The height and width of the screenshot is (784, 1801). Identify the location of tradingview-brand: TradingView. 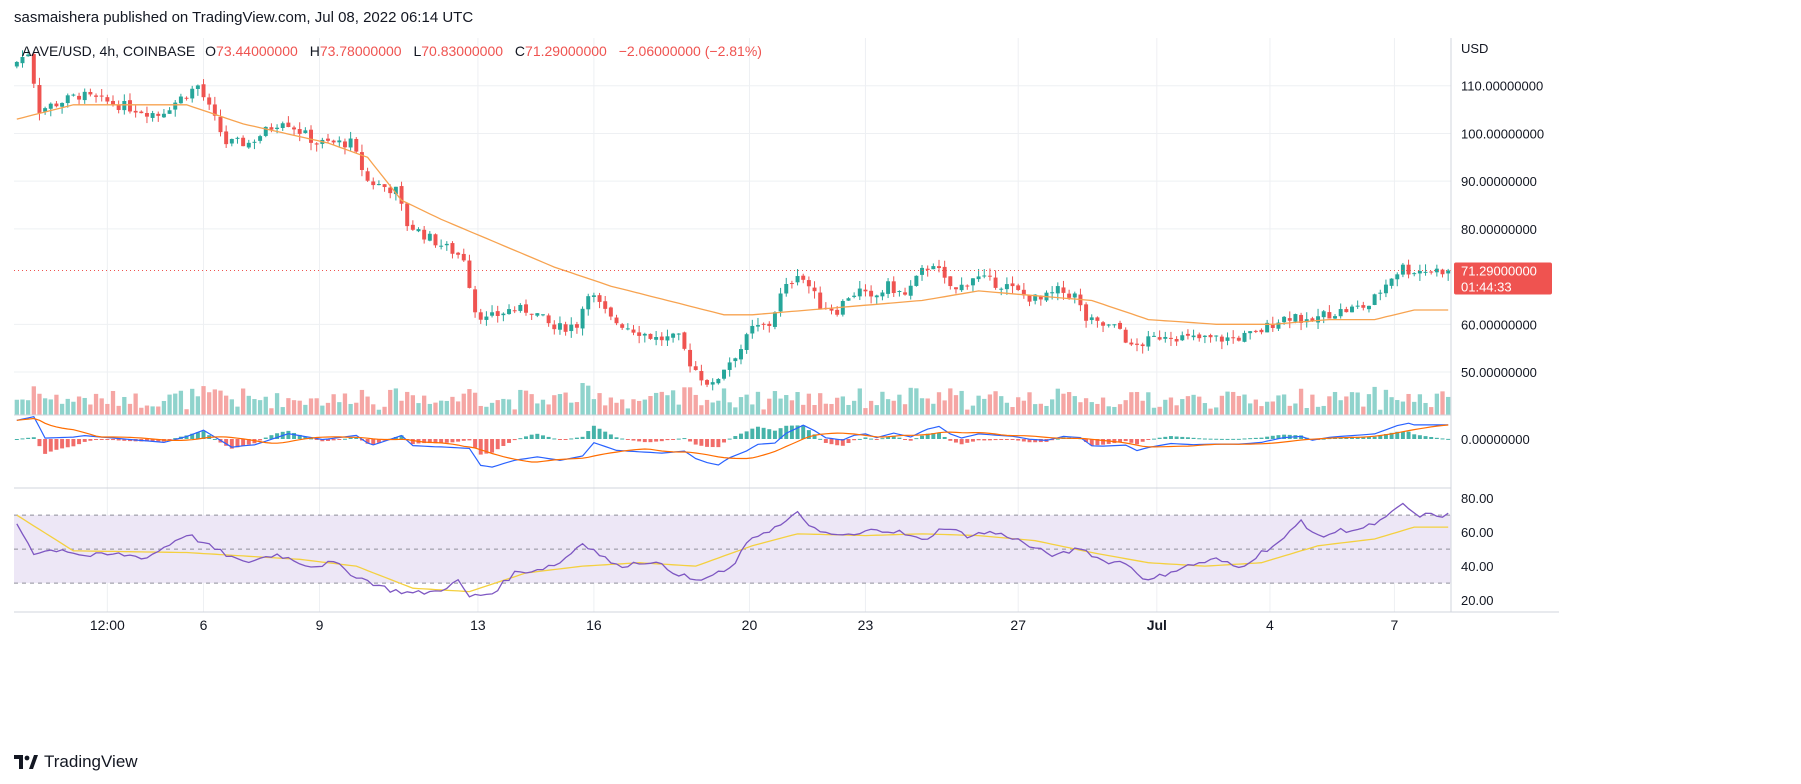
(76, 762).